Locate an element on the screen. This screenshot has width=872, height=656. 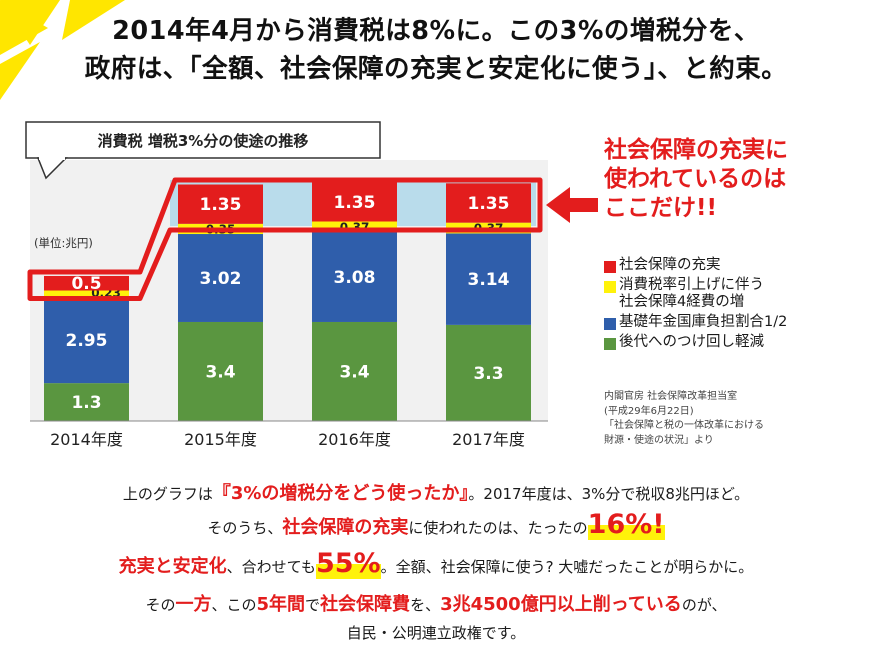
unit-label: (単位:兆円) is located at coordinates (63, 243).